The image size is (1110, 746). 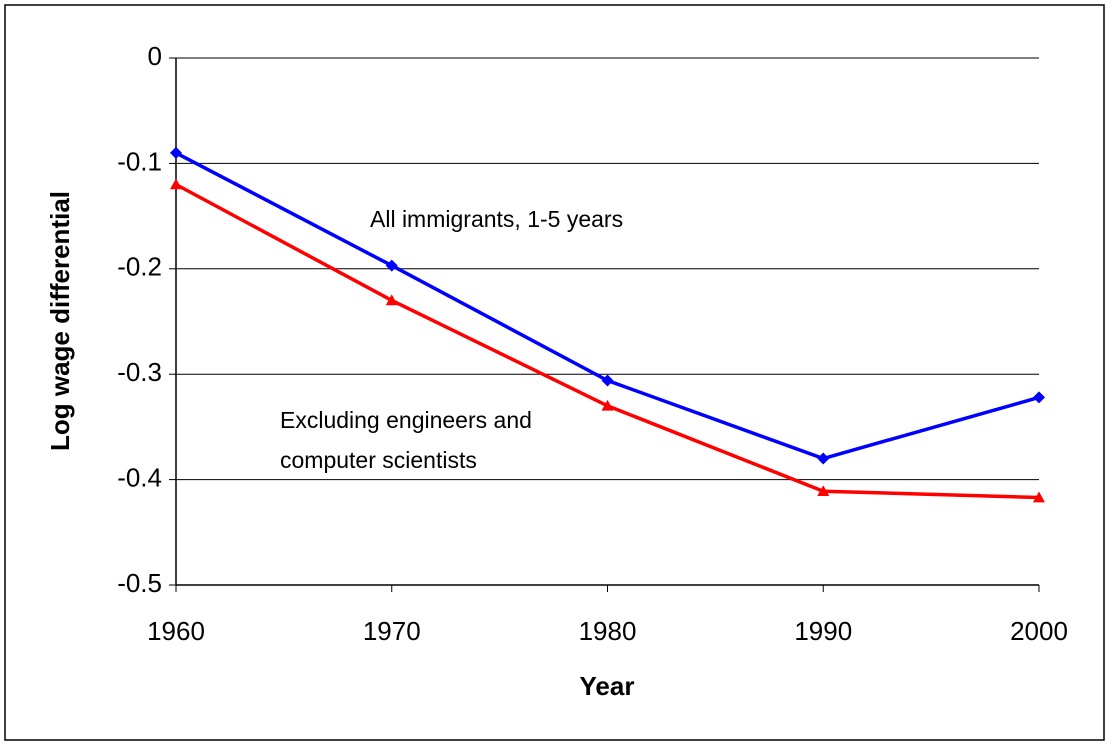 I want to click on y-tick-label: -0.2, so click(x=139, y=267).